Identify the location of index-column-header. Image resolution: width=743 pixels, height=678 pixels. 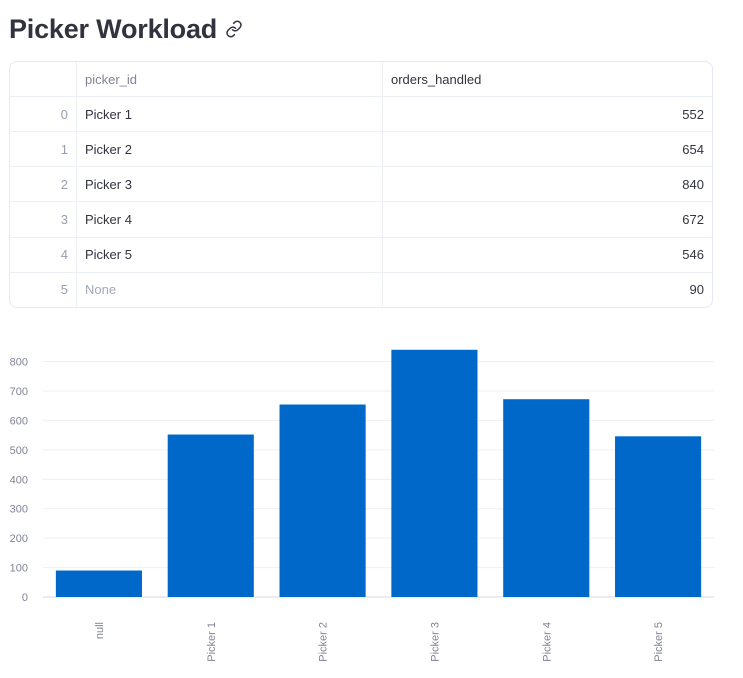
(43, 79).